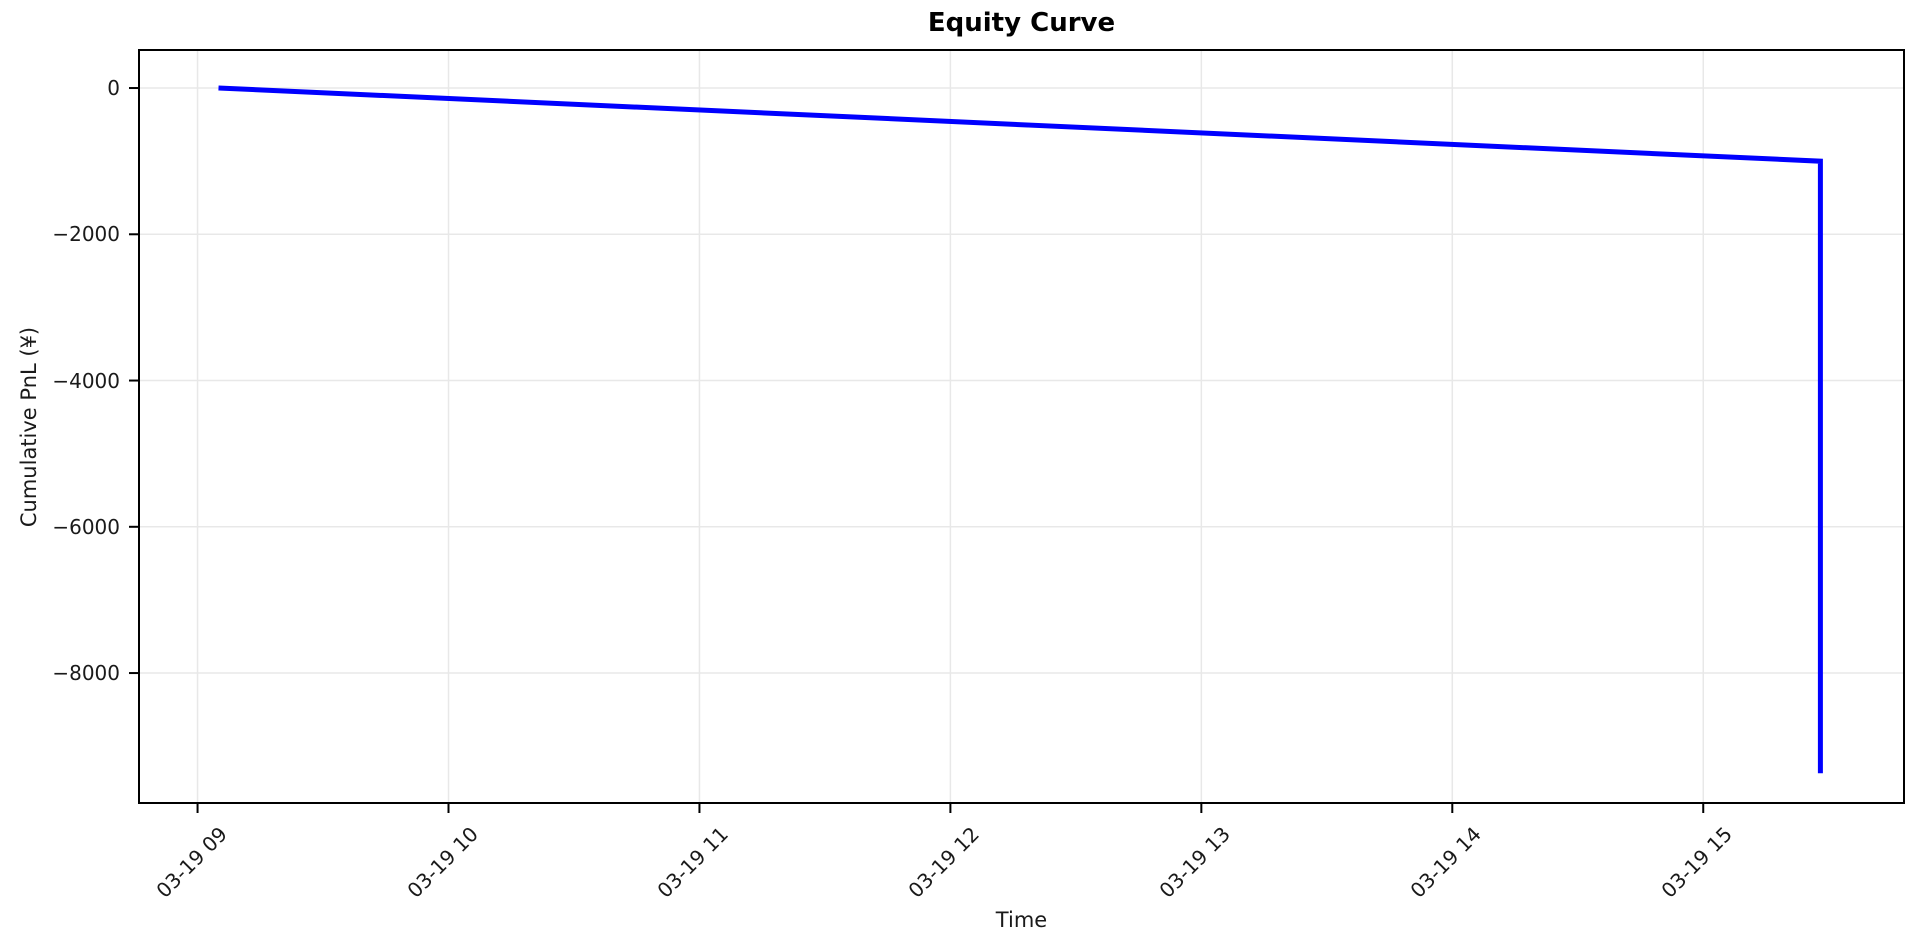 The image size is (1920, 951). Describe the element at coordinates (1021, 920) in the screenshot. I see `x-axis-label: Time` at that location.